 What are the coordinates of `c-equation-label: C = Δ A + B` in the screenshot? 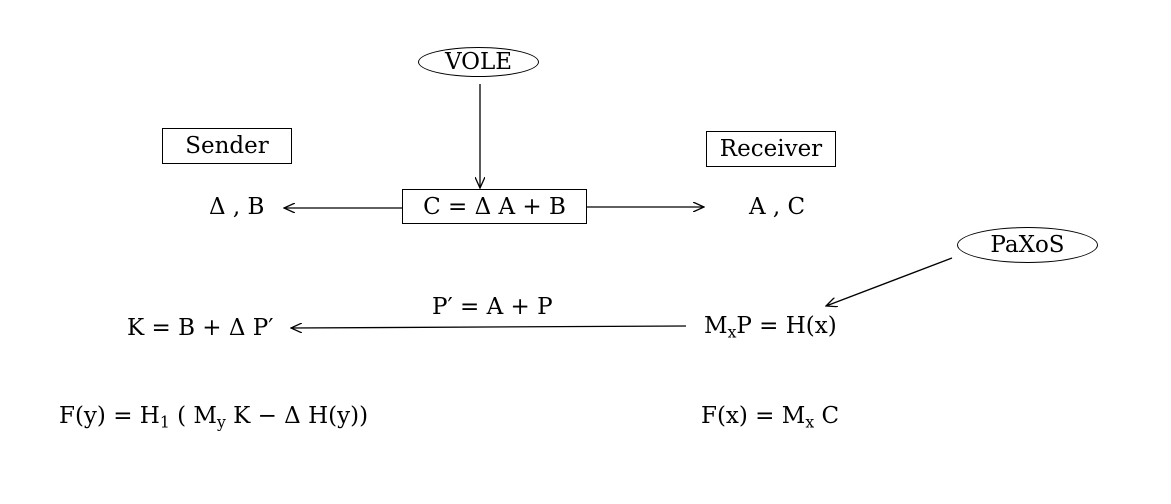 It's located at (494, 206).